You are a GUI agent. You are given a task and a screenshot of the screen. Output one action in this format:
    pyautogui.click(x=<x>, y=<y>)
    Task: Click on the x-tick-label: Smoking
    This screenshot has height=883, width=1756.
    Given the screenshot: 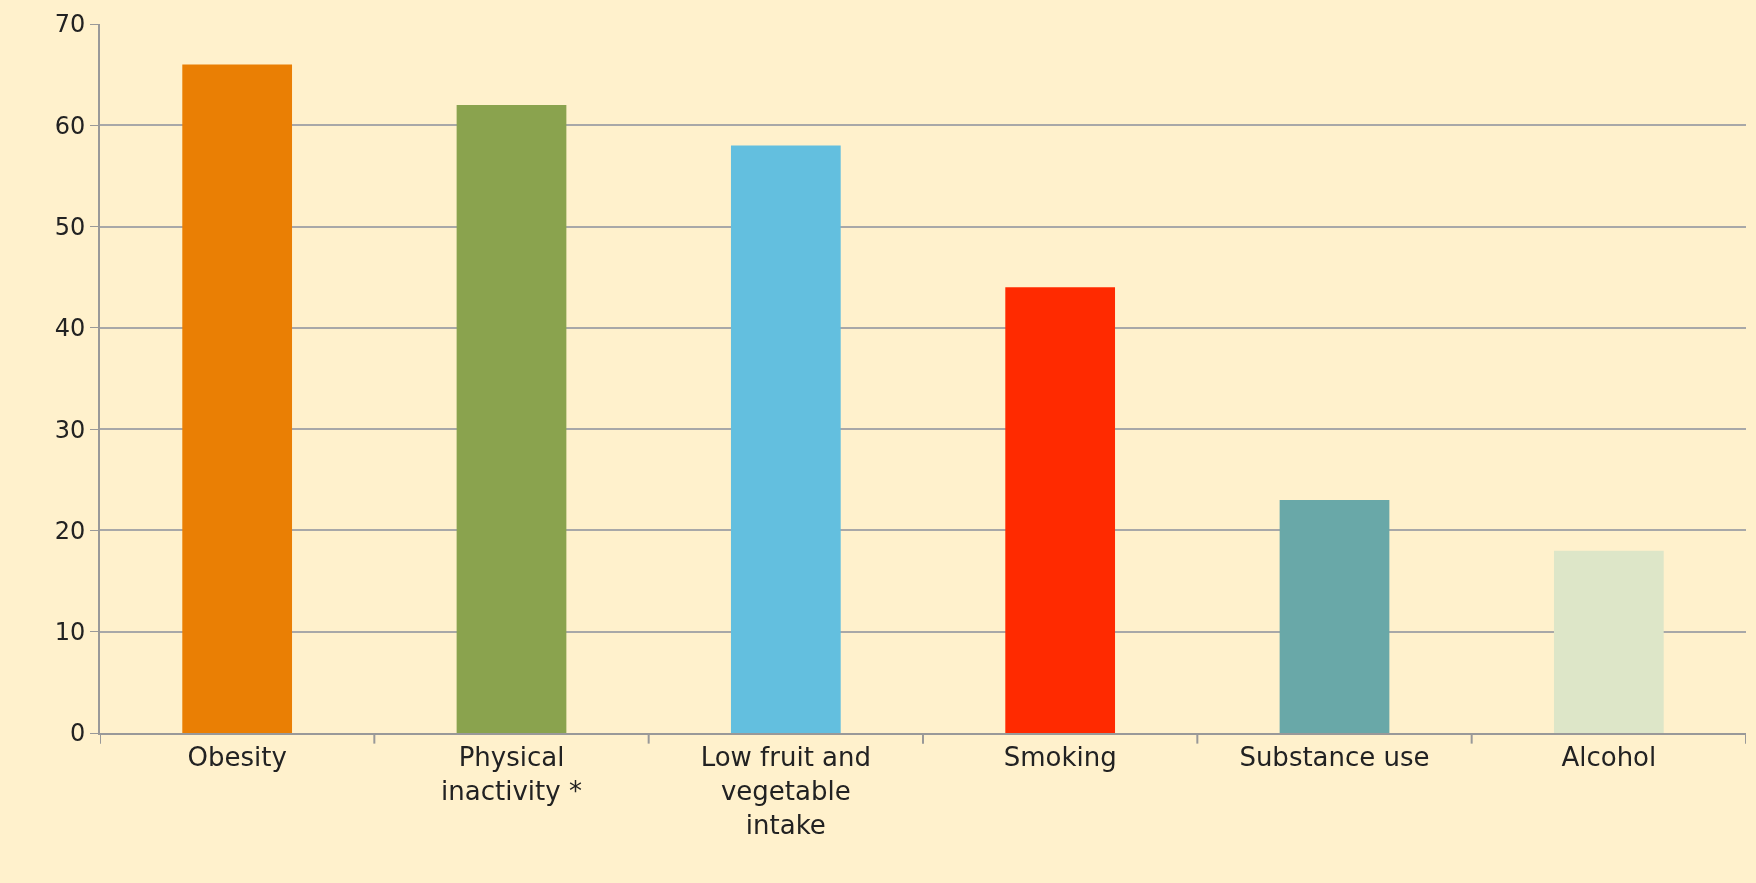 What is the action you would take?
    pyautogui.click(x=1060, y=757)
    